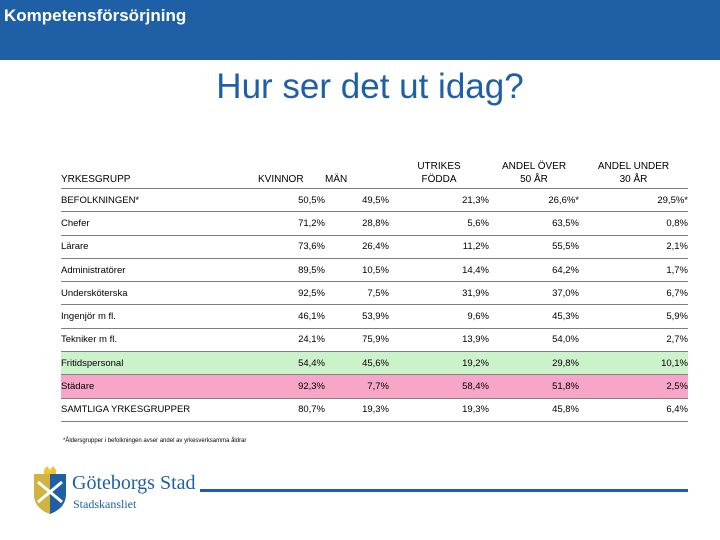  Describe the element at coordinates (50, 490) in the screenshot. I see `crest-icon` at that location.